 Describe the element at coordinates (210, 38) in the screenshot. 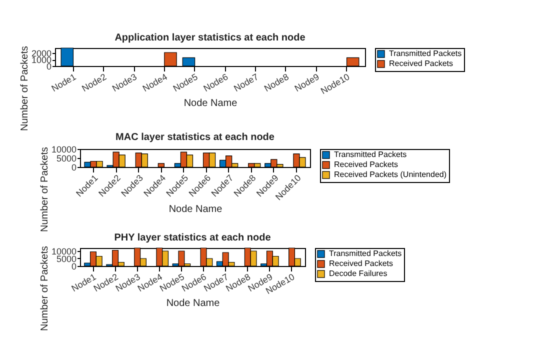

I see `chart-title: Application layer statistics at each node` at that location.